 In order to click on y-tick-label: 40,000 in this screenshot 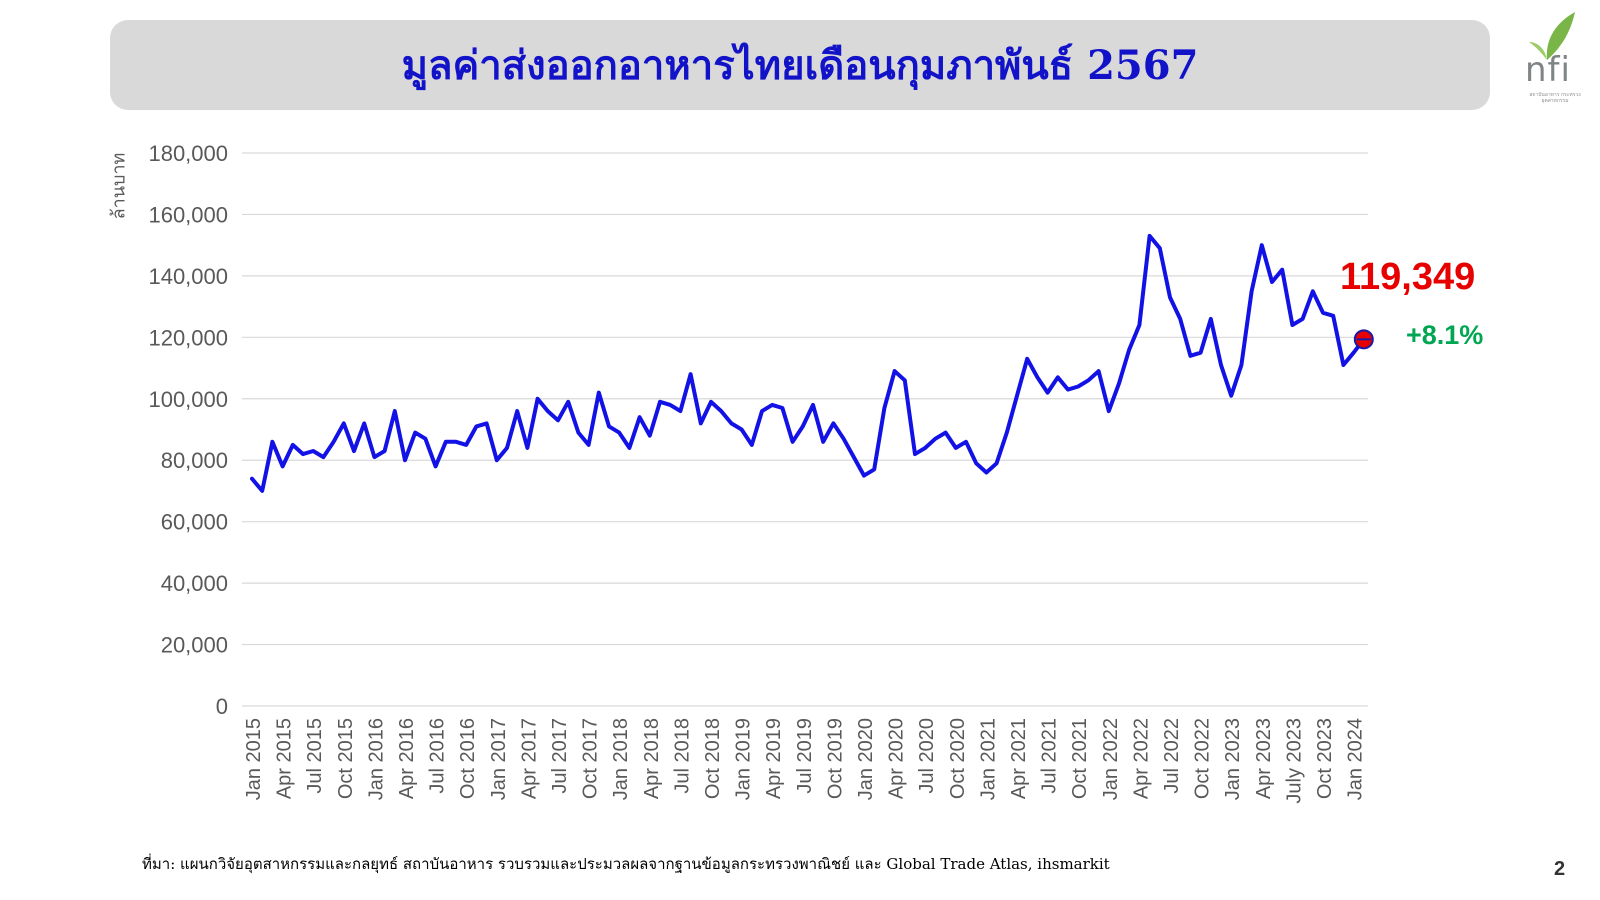, I will do `click(194, 583)`.